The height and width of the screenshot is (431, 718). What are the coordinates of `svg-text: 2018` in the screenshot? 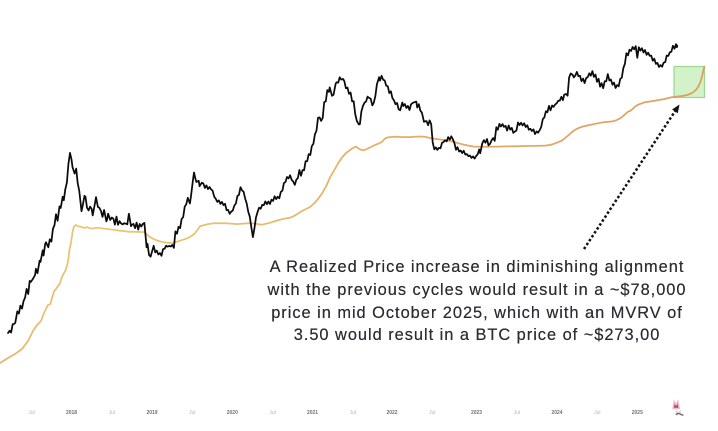 It's located at (71, 413).